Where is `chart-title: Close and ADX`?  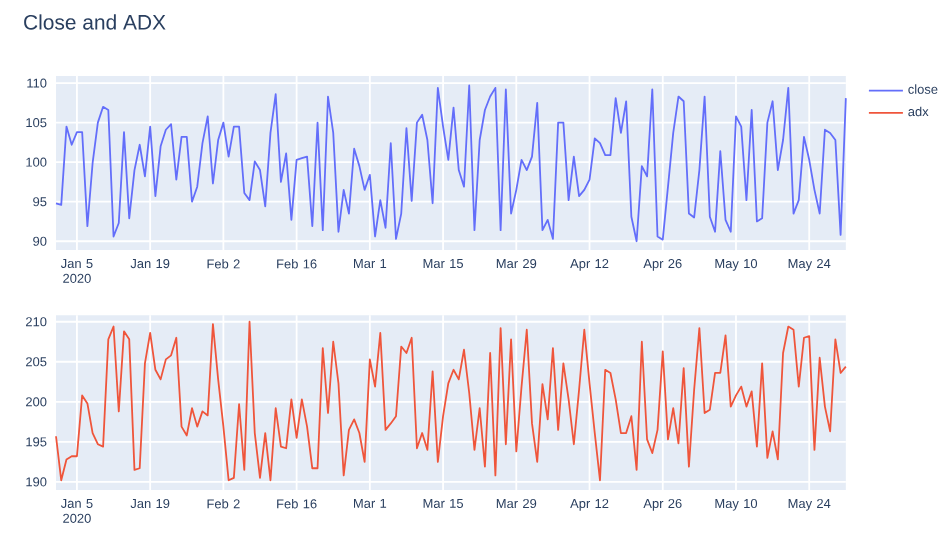 chart-title: Close and ADX is located at coordinates (95, 22).